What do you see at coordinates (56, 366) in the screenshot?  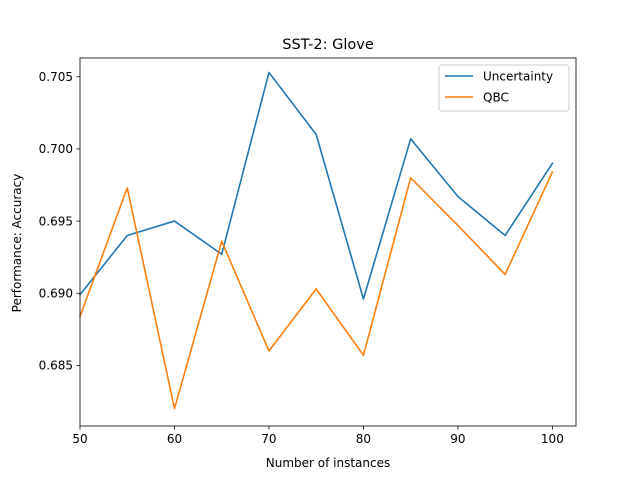 I see `y-tick-label-0.685: 0.685` at bounding box center [56, 366].